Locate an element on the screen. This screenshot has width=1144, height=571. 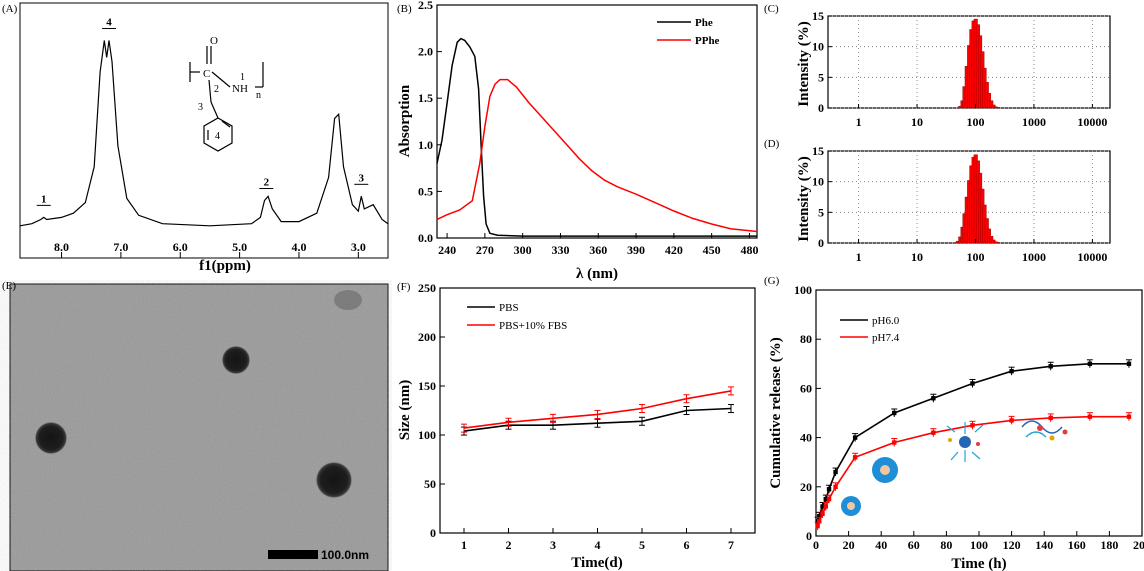
x-tick-label: 240 is located at coordinates (447, 250).